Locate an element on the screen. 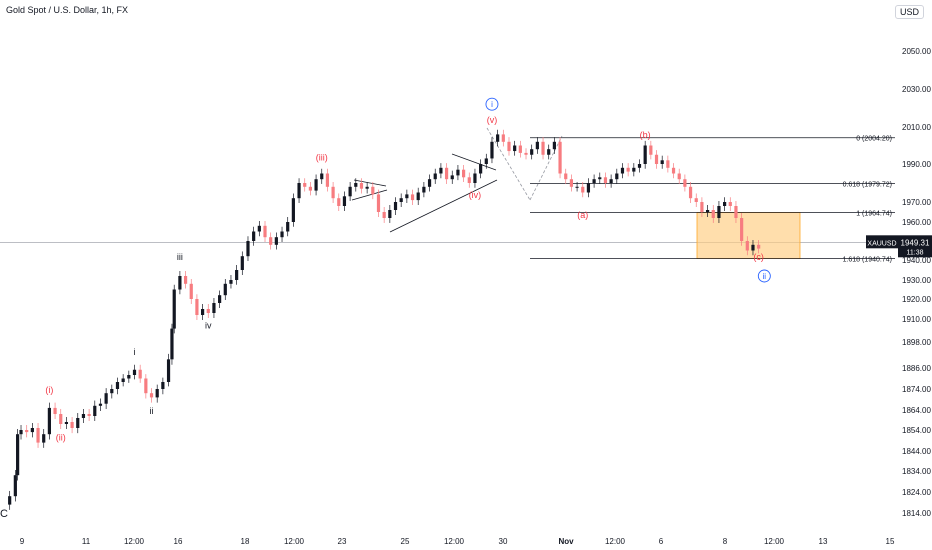  x-tick-label: 12:00 is located at coordinates (774, 541).